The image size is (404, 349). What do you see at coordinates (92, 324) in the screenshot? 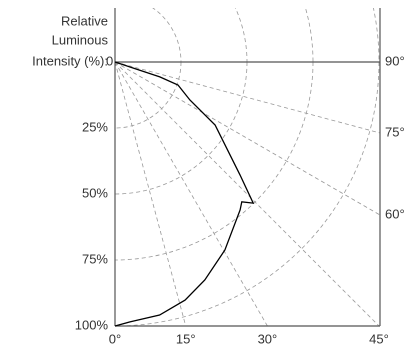
I see `r-tick-label: 100%` at bounding box center [92, 324].